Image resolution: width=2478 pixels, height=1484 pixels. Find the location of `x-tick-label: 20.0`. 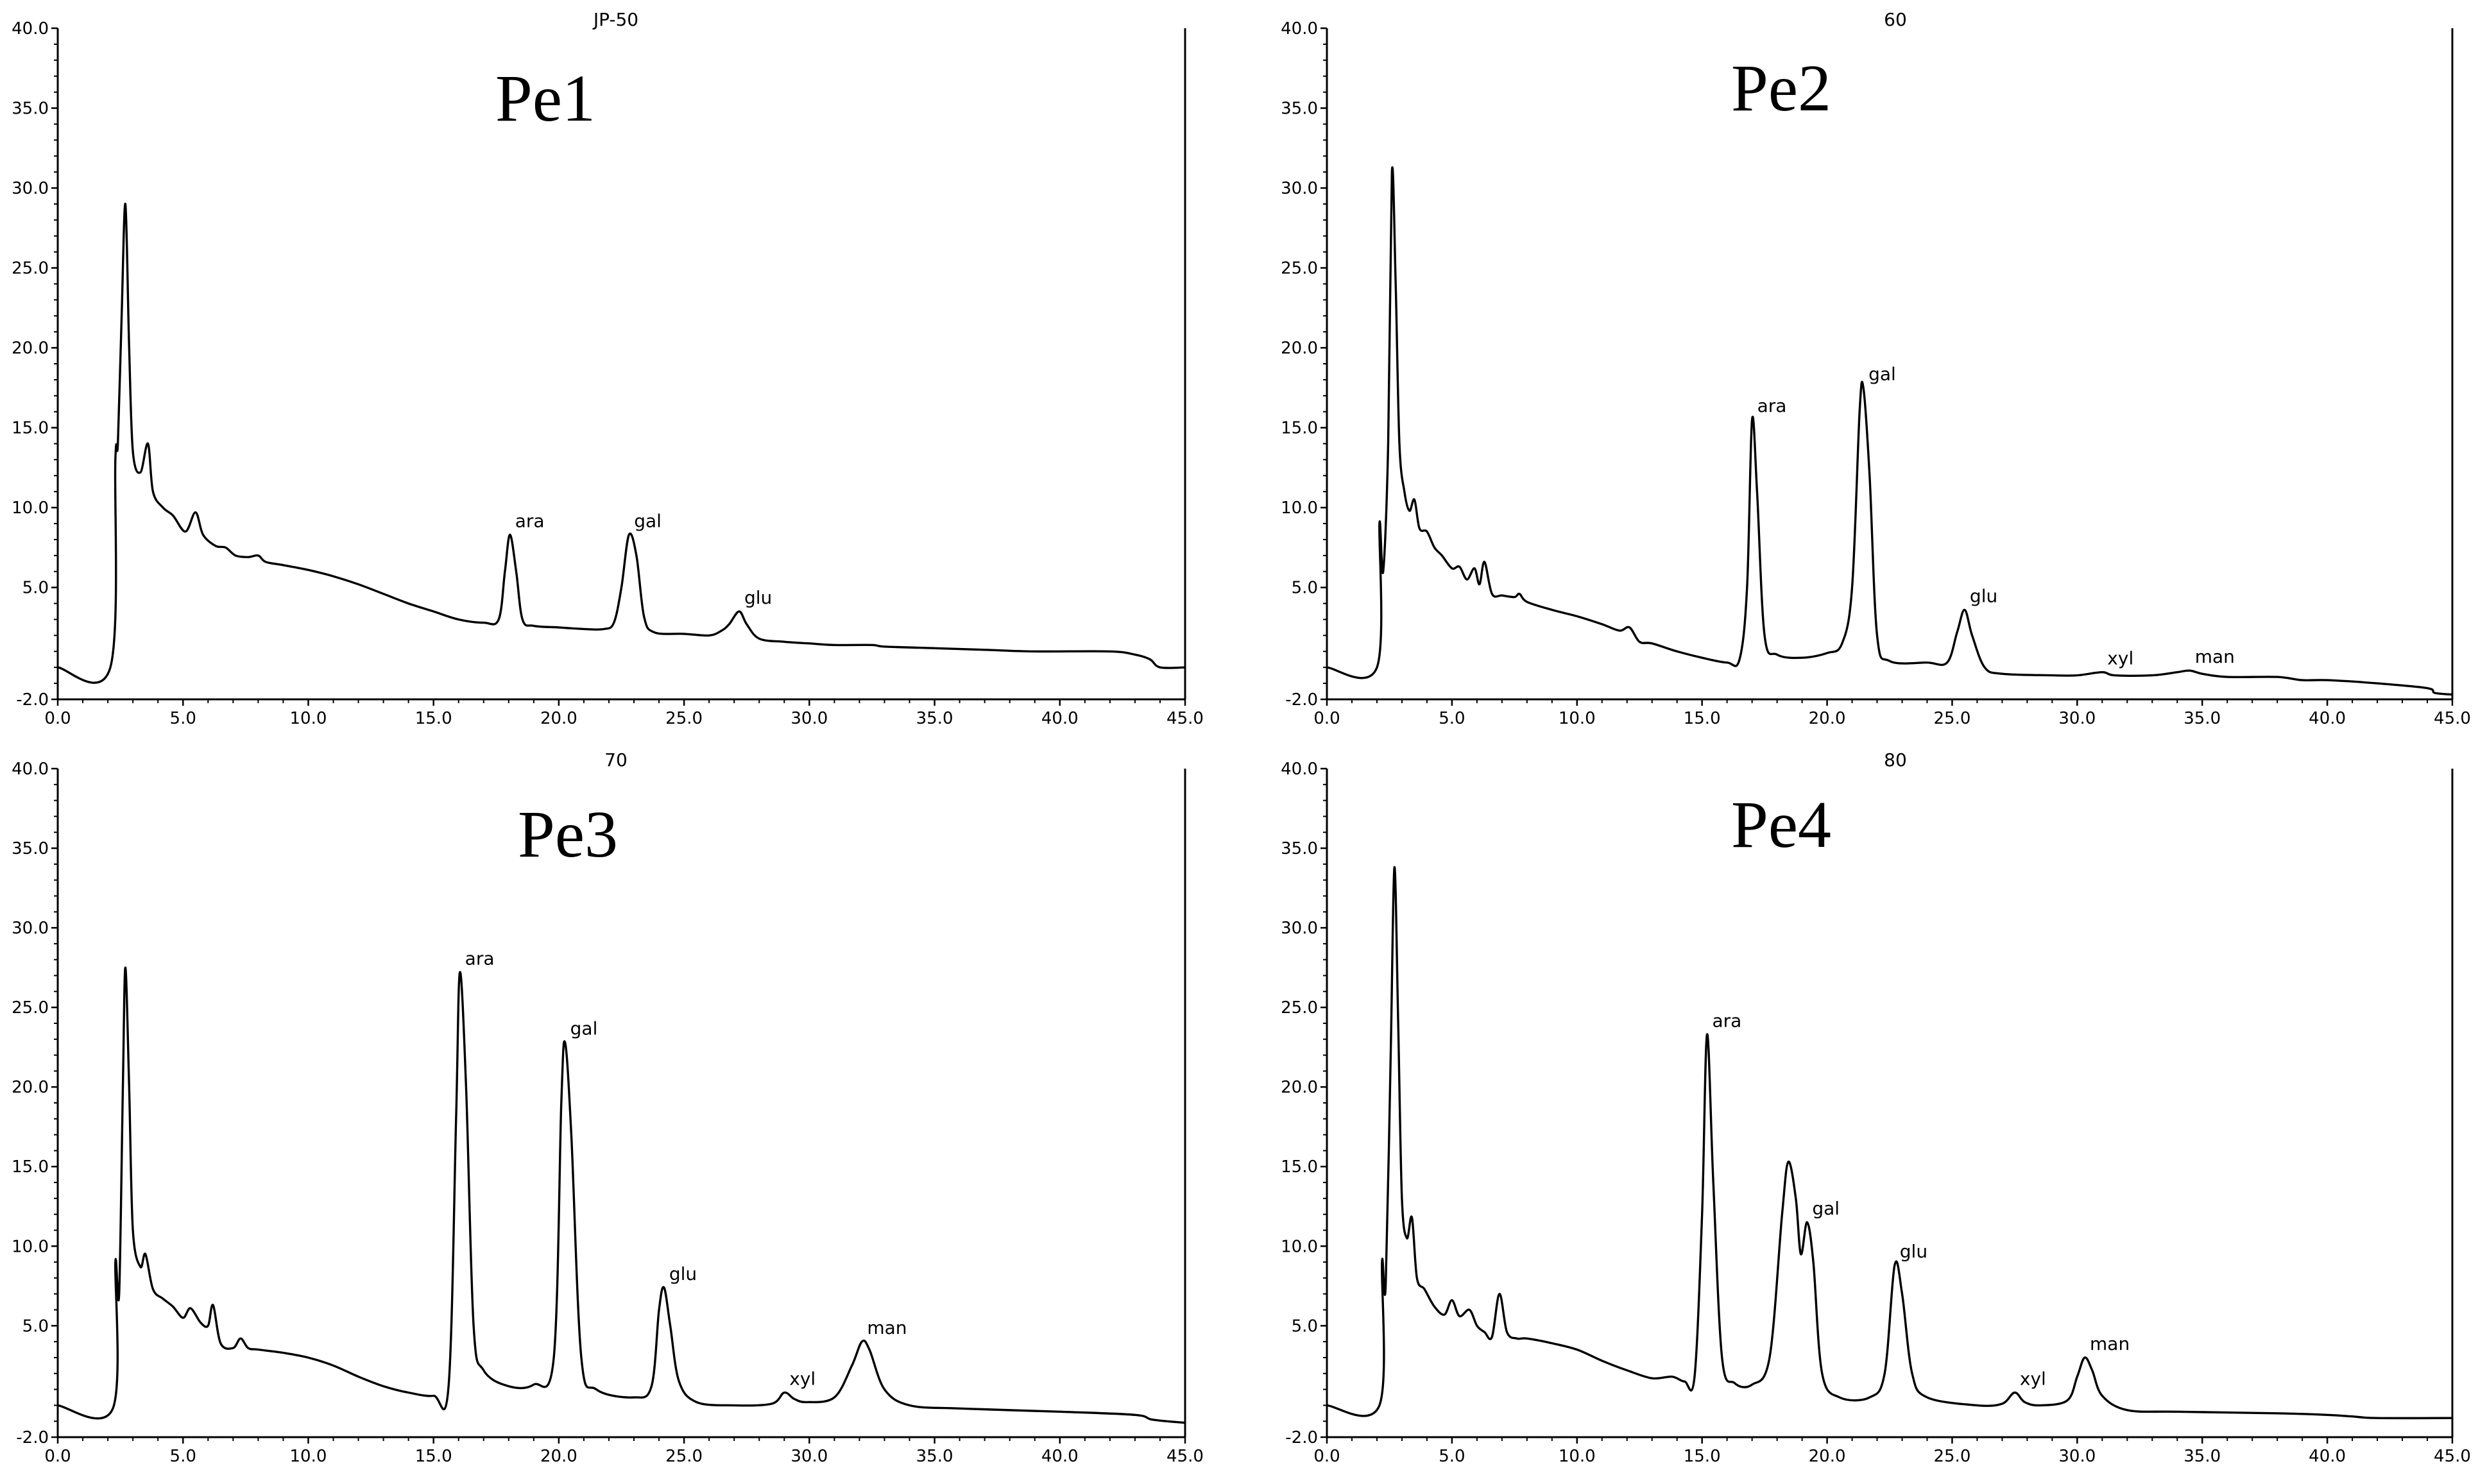

x-tick-label: 20.0 is located at coordinates (1828, 1457).